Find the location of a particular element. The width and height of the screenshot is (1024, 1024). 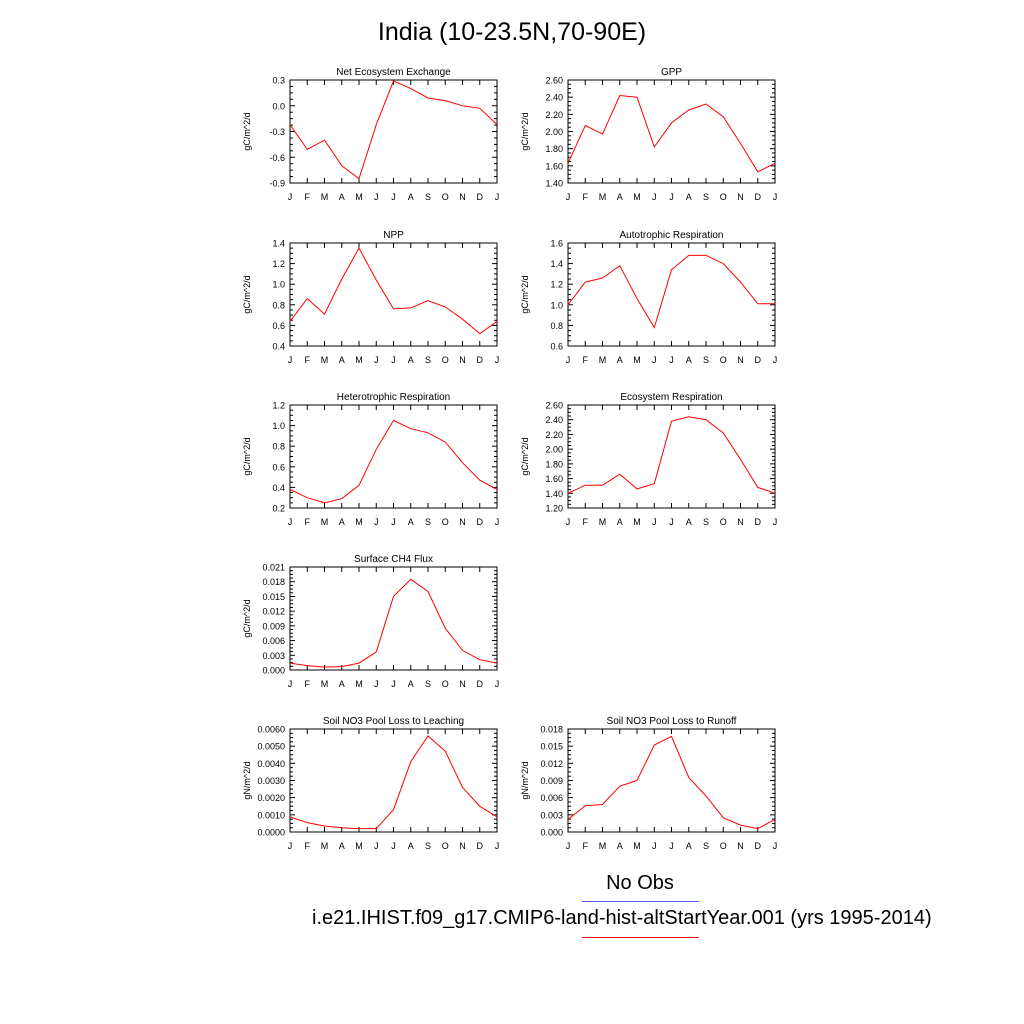

y-tick-label: 0.000 is located at coordinates (551, 833).